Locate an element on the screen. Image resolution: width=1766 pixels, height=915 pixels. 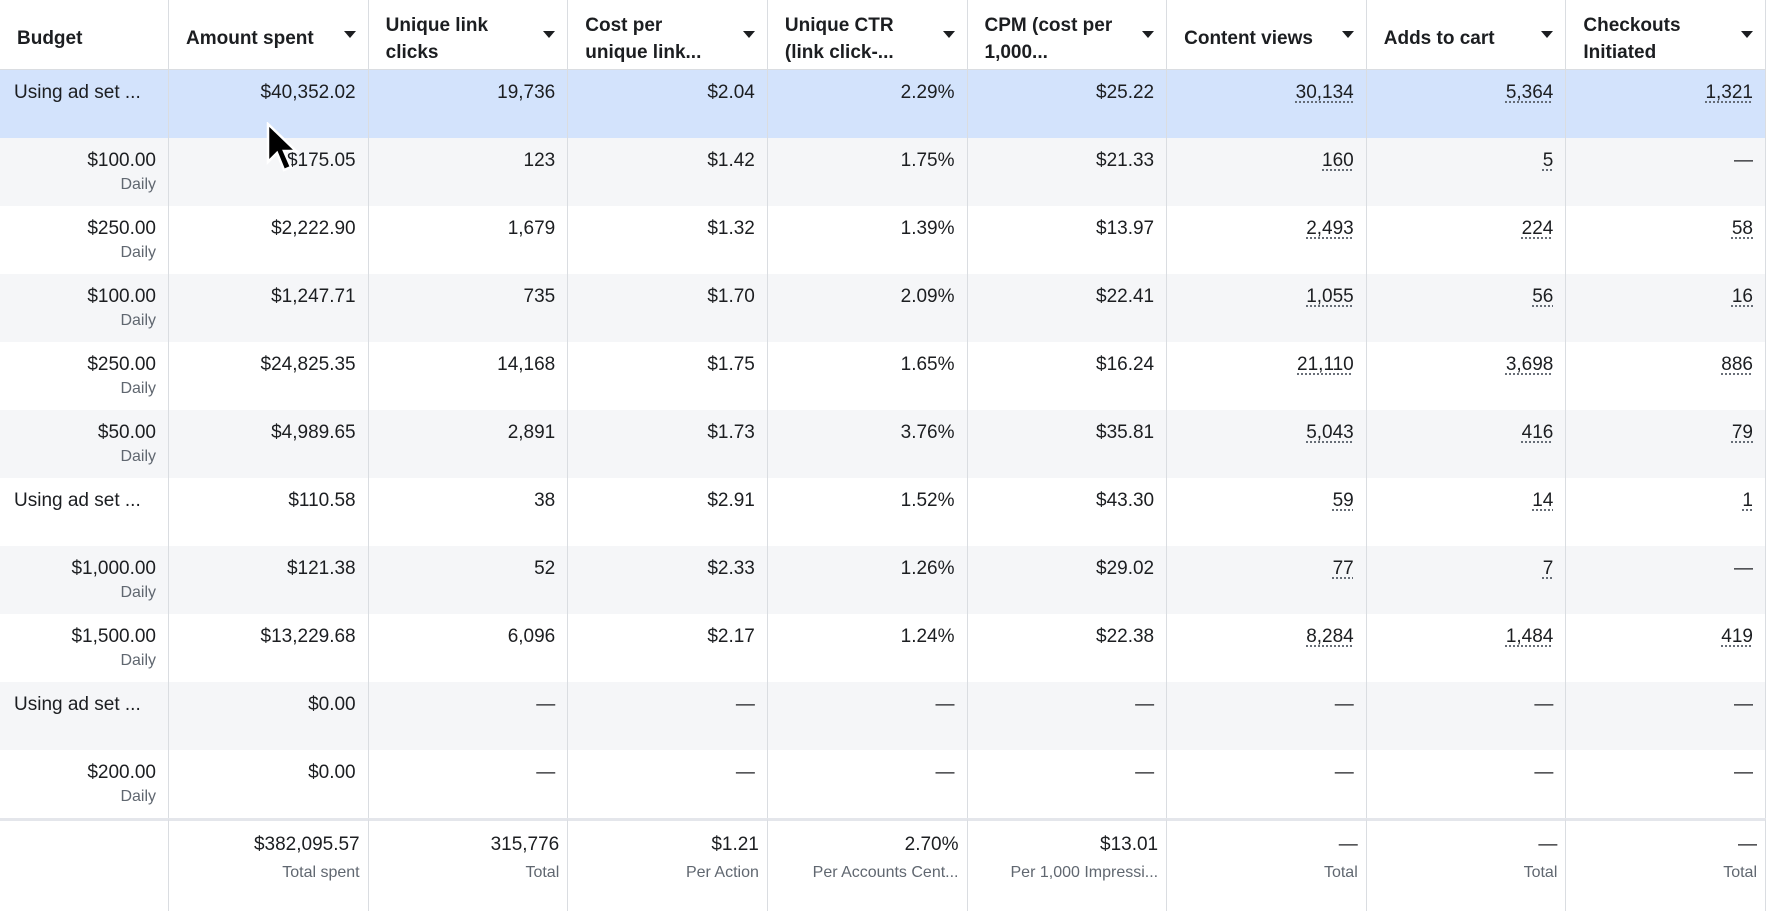
budget-cell: $250.00 Daily is located at coordinates (84, 376).